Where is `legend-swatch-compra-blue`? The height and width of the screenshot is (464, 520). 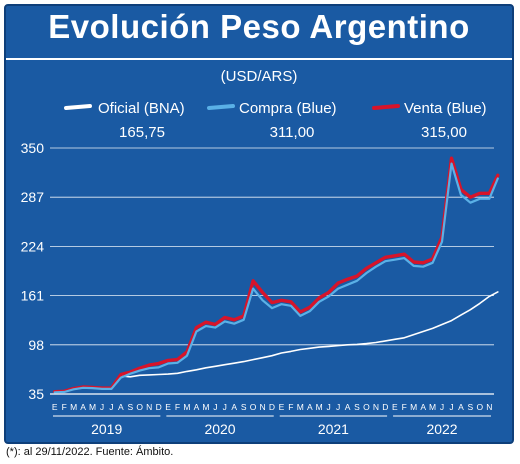 legend-swatch-compra-blue is located at coordinates (221, 107).